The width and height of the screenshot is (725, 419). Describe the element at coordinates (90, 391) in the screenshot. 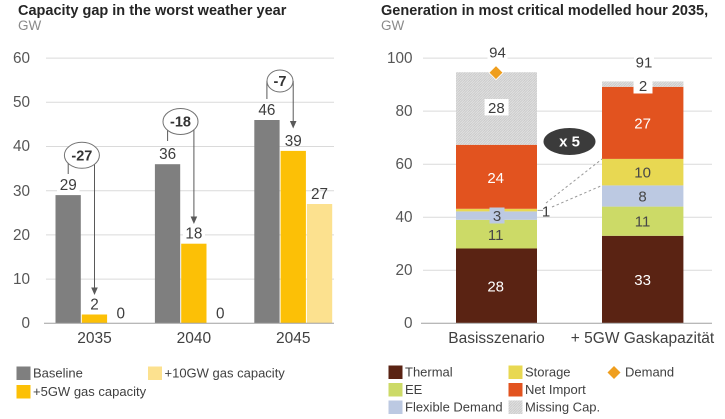

I see `svg-text: +5GW gas capacity` at that location.